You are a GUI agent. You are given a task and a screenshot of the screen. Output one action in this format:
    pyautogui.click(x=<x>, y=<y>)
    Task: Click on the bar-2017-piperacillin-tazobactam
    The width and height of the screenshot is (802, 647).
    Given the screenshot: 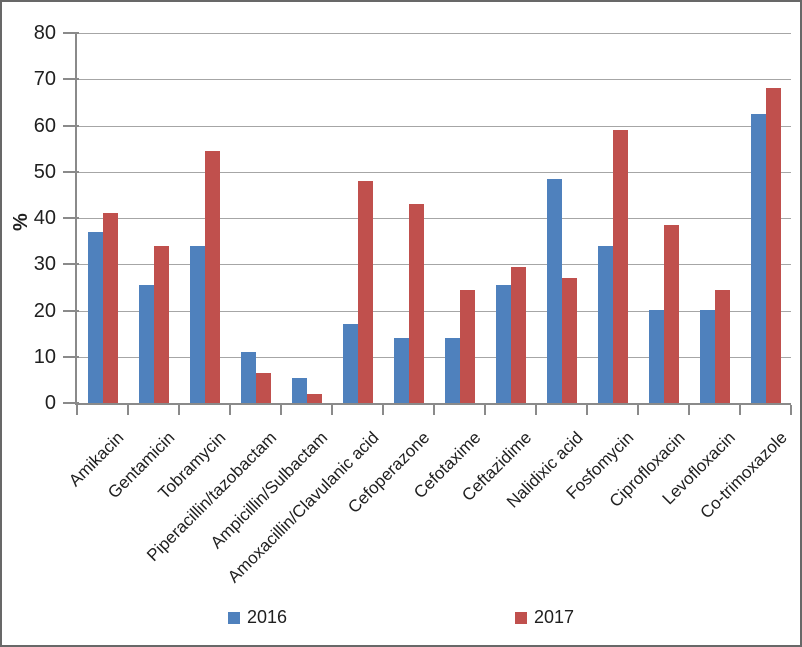 What is the action you would take?
    pyautogui.click(x=263, y=388)
    